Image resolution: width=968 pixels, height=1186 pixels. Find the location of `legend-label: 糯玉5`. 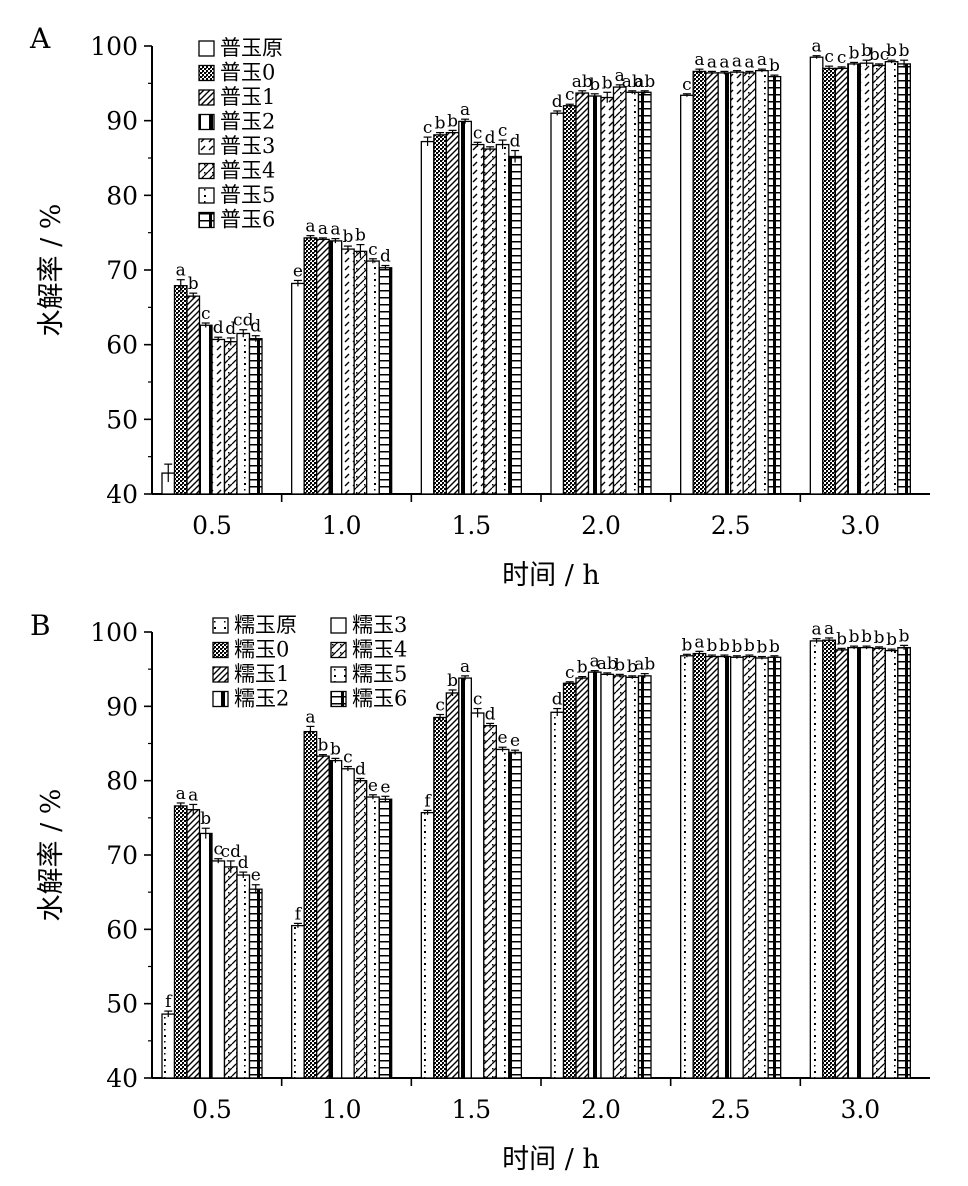

legend-label: 糯玉5 is located at coordinates (379, 674).